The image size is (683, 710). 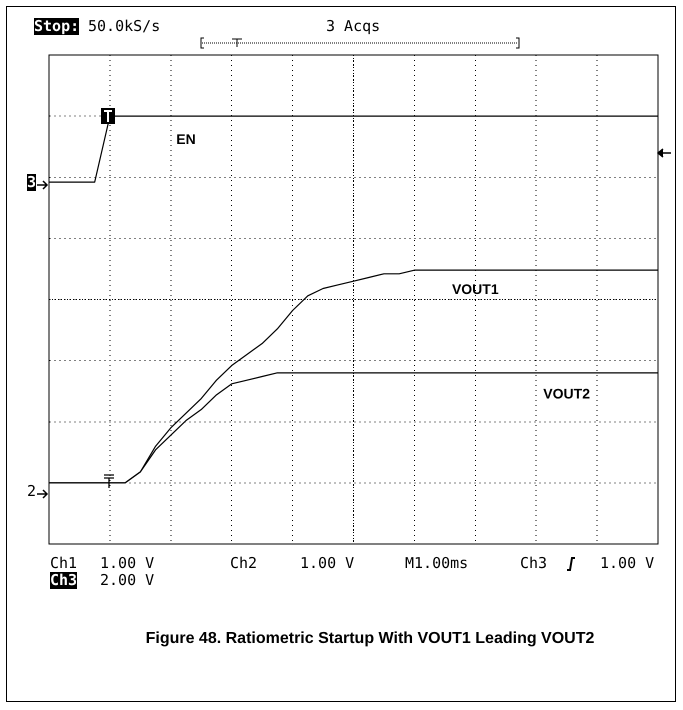 What do you see at coordinates (124, 26) in the screenshot?
I see `text: 50.0kS/s` at bounding box center [124, 26].